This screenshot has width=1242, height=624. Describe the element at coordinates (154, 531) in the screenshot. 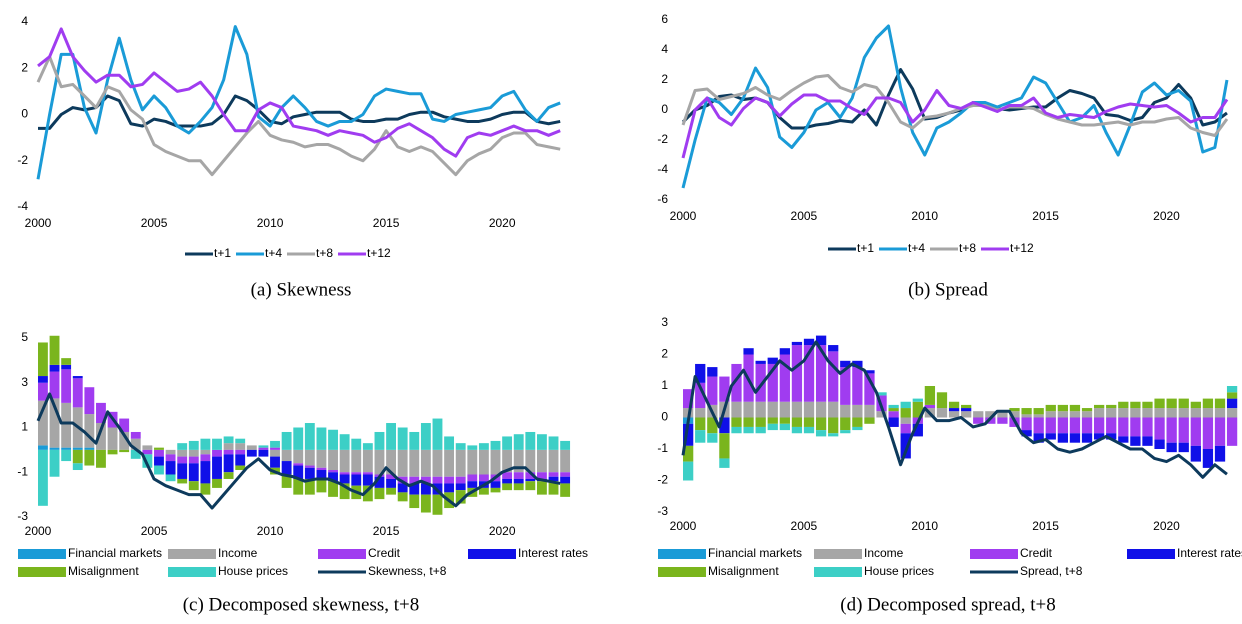

I see `x-tick-label: 2005` at that location.